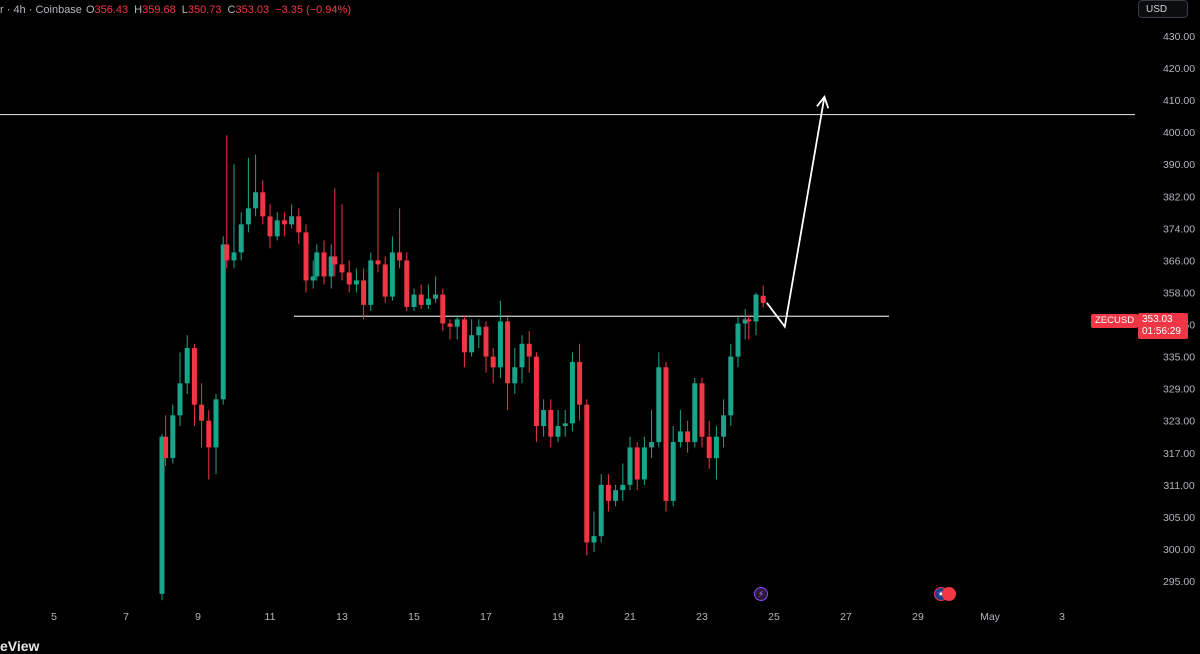  What do you see at coordinates (796, 212) in the screenshot?
I see `projection-arrow` at bounding box center [796, 212].